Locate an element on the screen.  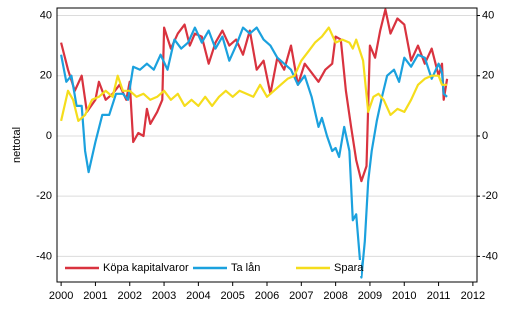
x-tick-label: 2012 is located at coordinates (473, 296).